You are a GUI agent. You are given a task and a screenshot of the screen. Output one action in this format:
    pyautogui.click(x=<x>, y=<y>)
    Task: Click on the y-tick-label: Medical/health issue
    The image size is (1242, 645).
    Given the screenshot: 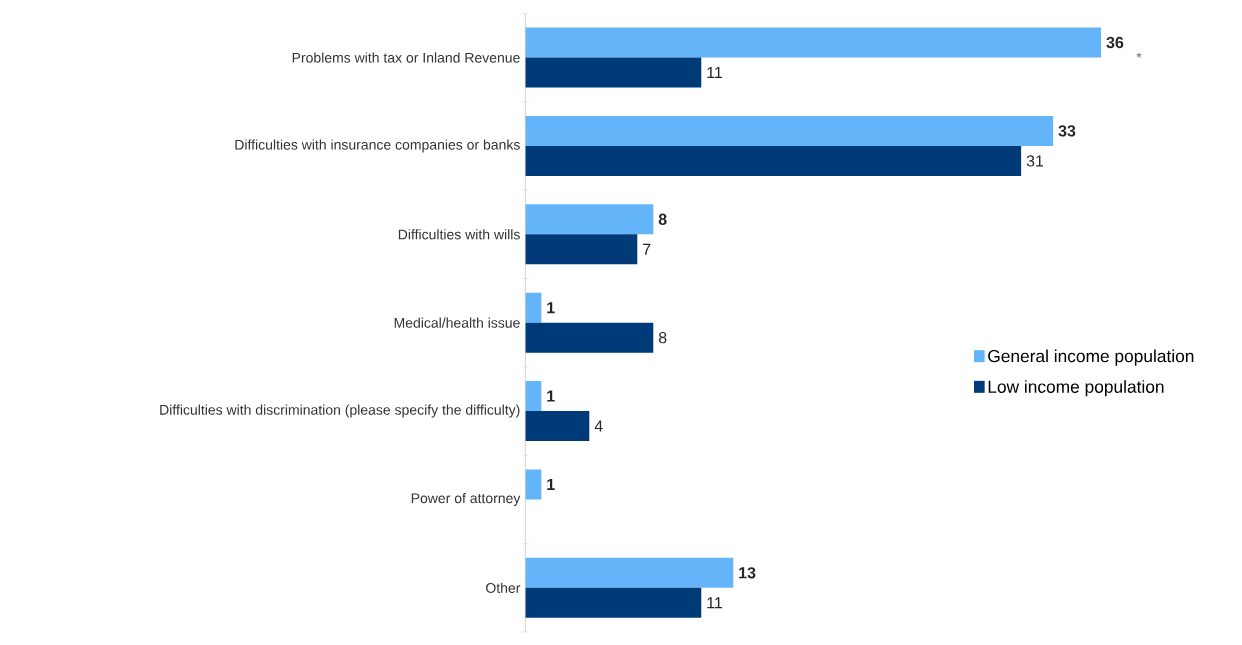 What is the action you would take?
    pyautogui.click(x=457, y=322)
    